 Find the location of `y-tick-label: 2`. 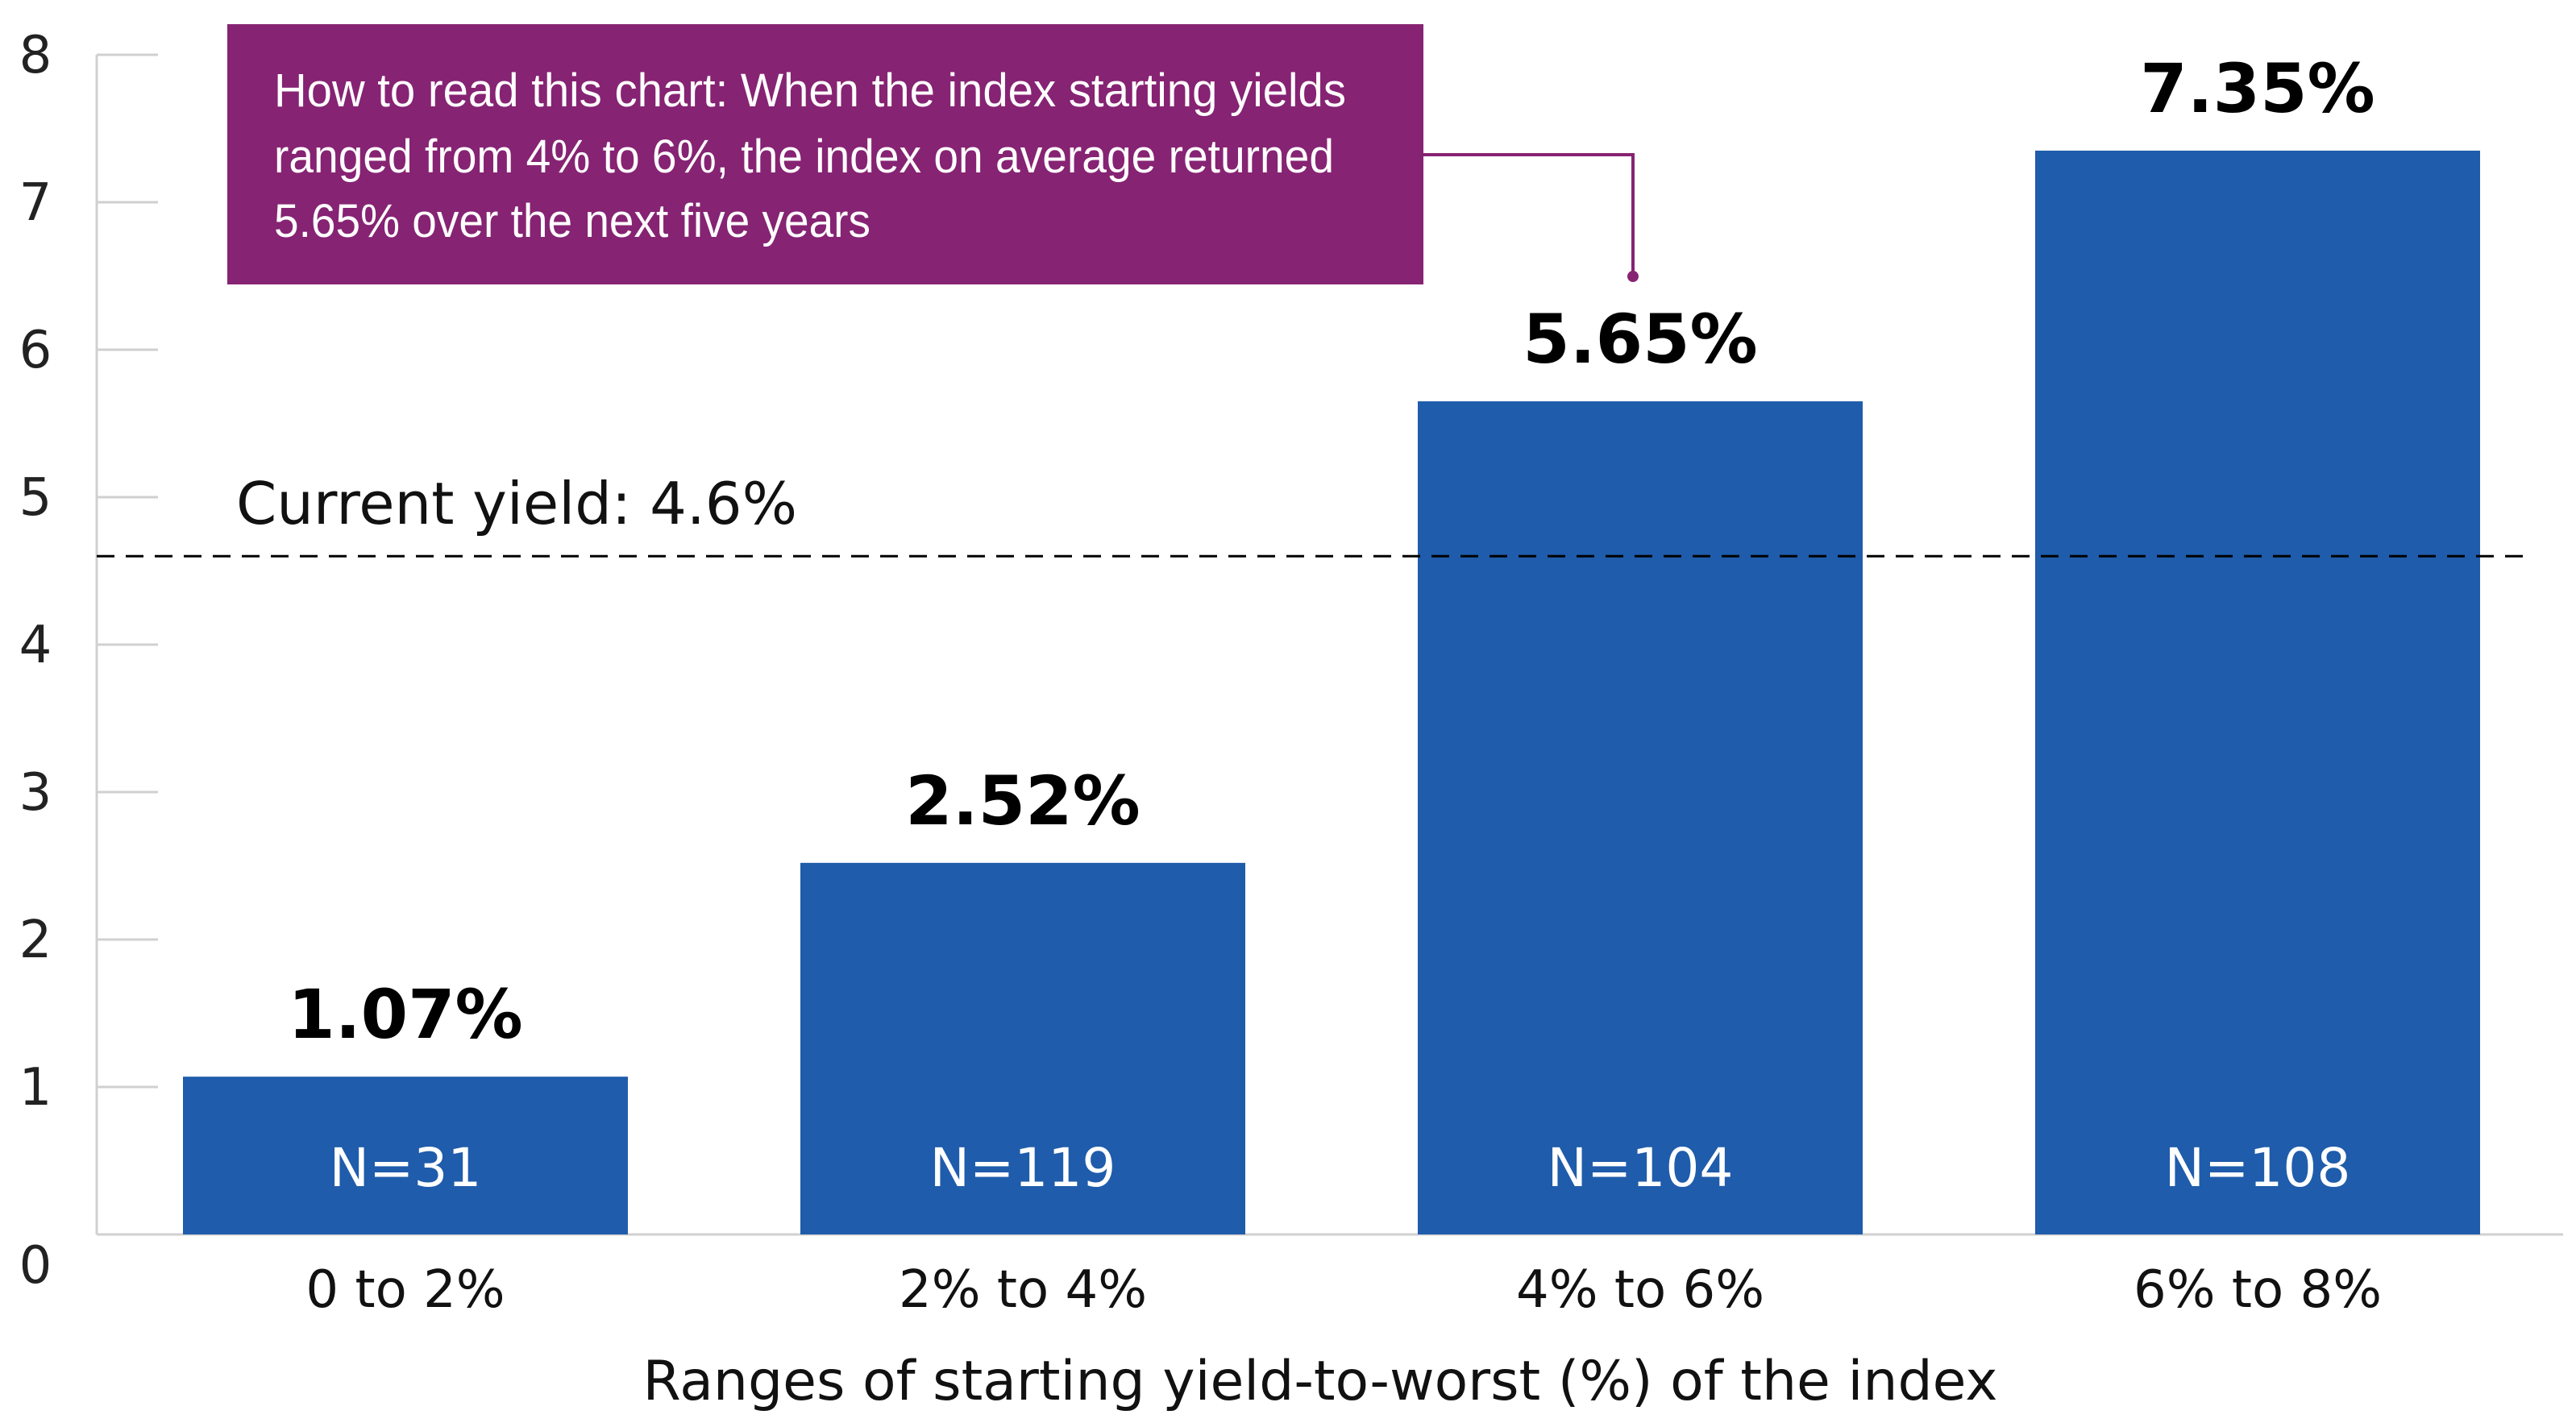

y-tick-label: 2 is located at coordinates (35, 940).